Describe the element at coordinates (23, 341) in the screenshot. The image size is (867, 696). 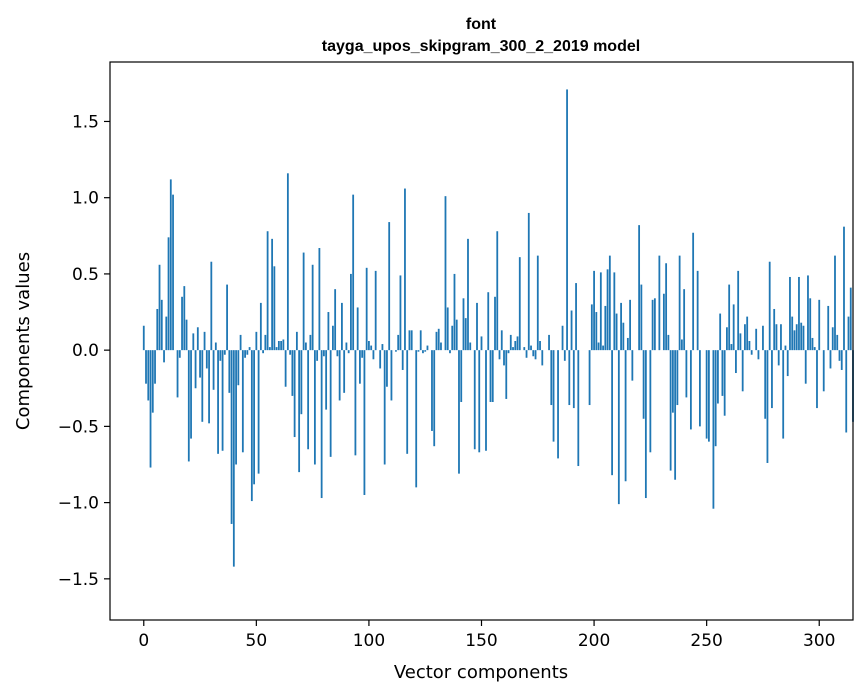
I see `y-axis-label: Components values` at that location.